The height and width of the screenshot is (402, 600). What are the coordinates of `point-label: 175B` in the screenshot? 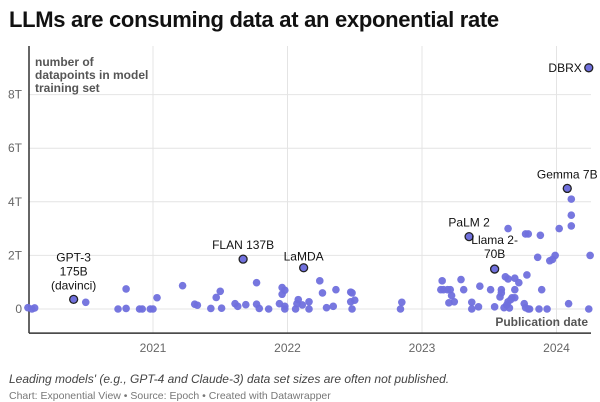 It's located at (74, 271).